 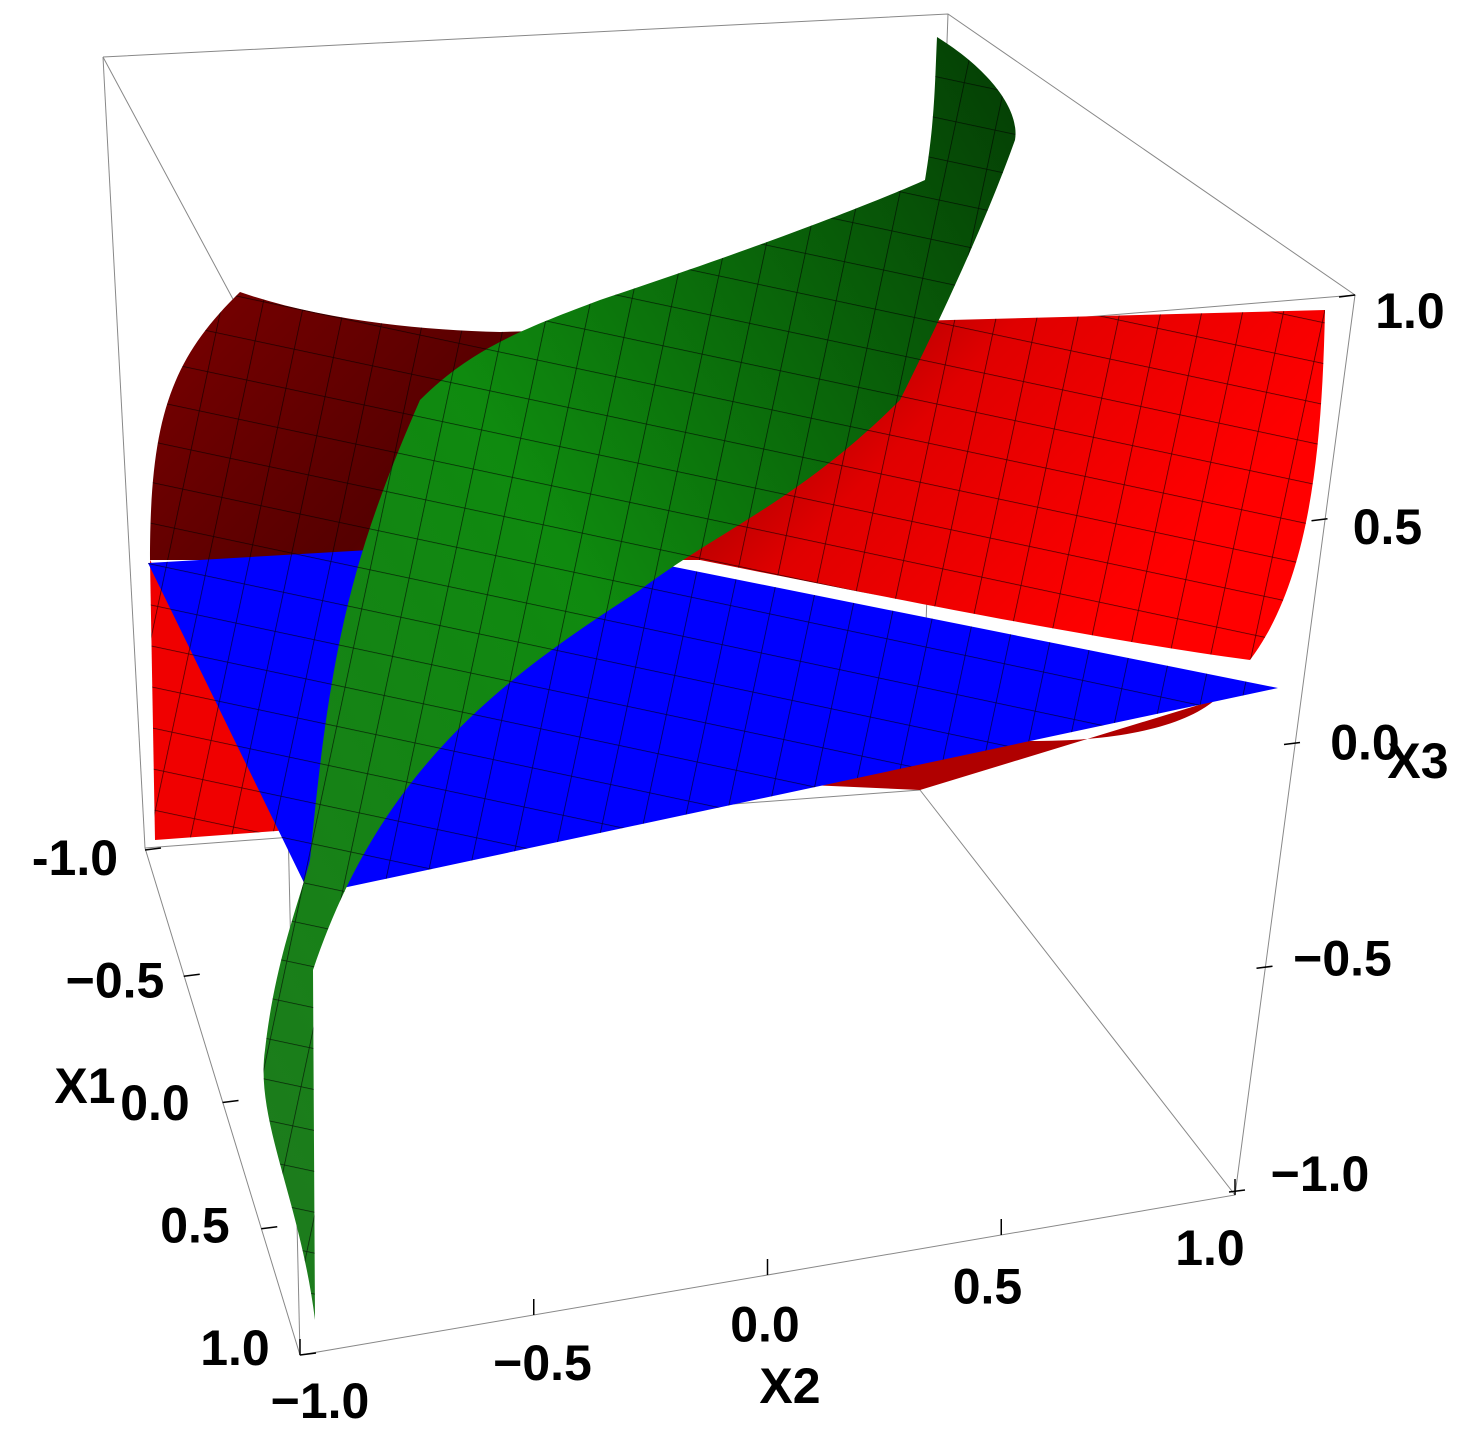 What do you see at coordinates (1410, 311) in the screenshot?
I see `z-tick-label: 1.0` at bounding box center [1410, 311].